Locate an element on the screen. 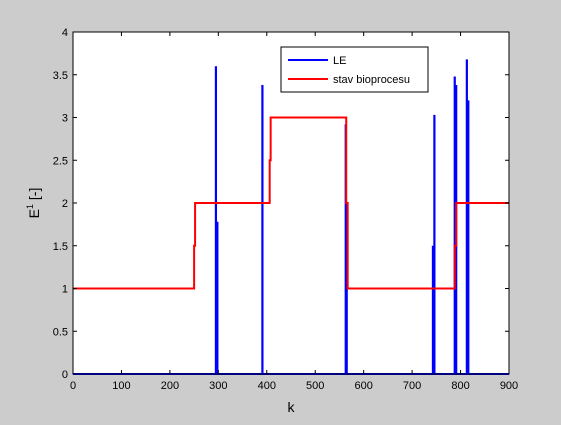 The image size is (561, 425). y-tick-label: 3.5 is located at coordinates (60, 76).